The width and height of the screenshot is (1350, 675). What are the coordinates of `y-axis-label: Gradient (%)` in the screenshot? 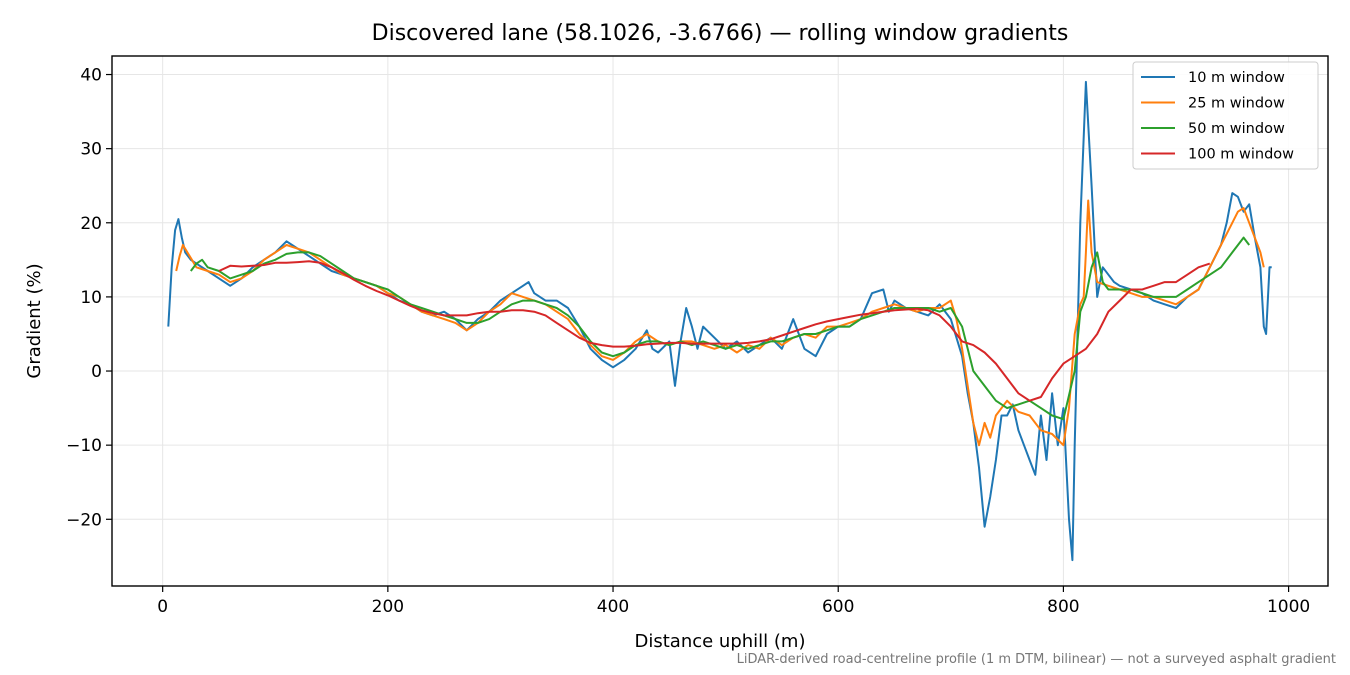 It's located at (34, 320).